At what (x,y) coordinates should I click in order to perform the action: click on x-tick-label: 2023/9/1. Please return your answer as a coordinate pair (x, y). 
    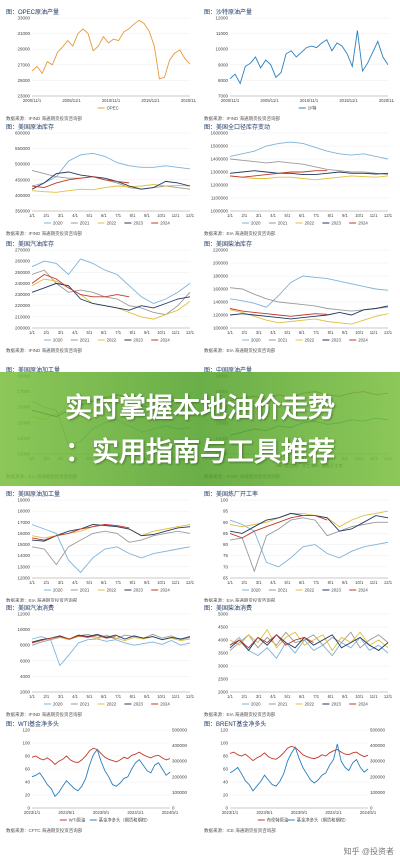
    Looking at the image, I should click on (101, 812).